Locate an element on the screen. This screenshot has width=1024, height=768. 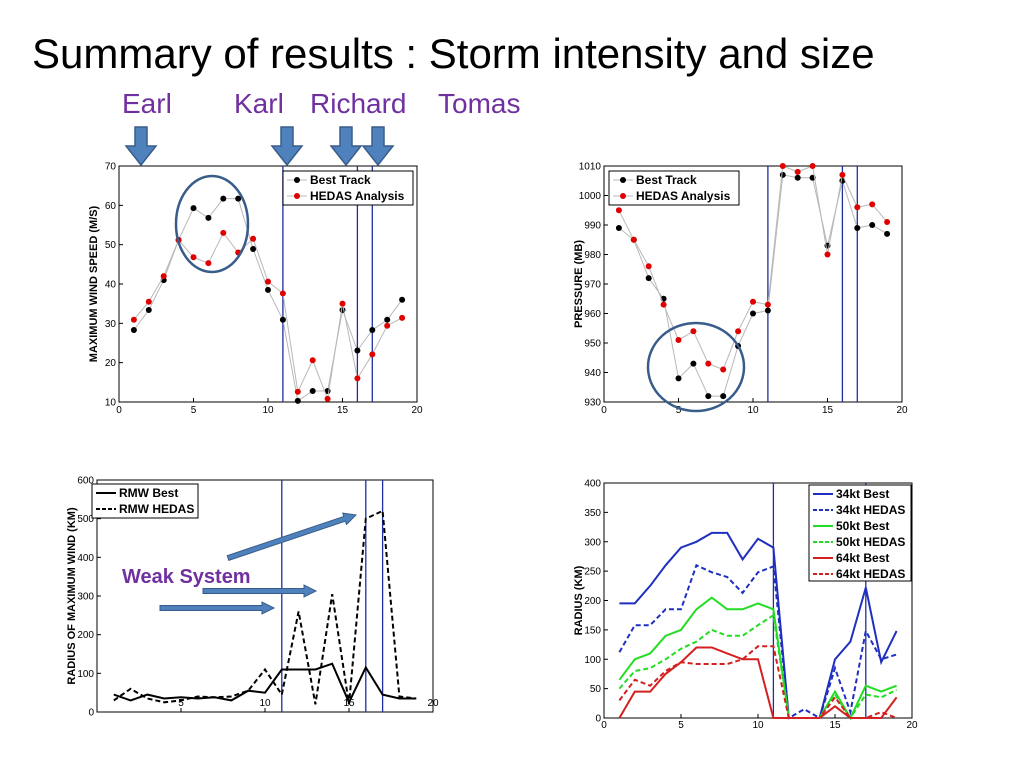
pressure-legend-box is located at coordinates (674, 188).